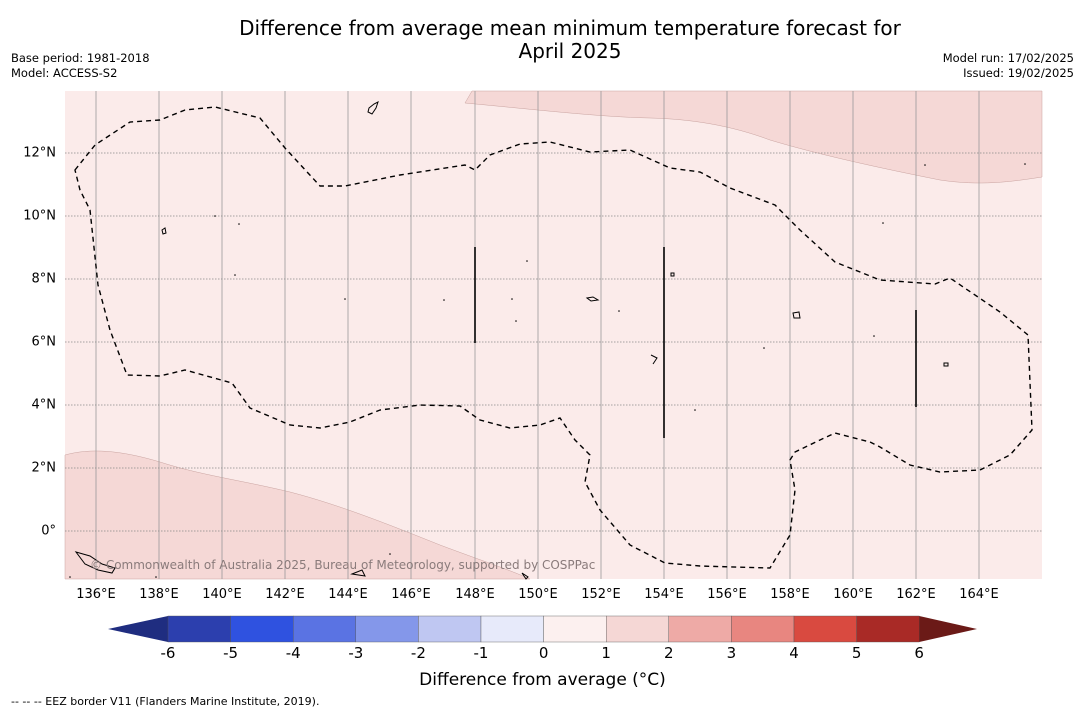 This screenshot has height=713, width=1085. What do you see at coordinates (418, 653) in the screenshot?
I see `colorbar-tick-label: -2` at bounding box center [418, 653].